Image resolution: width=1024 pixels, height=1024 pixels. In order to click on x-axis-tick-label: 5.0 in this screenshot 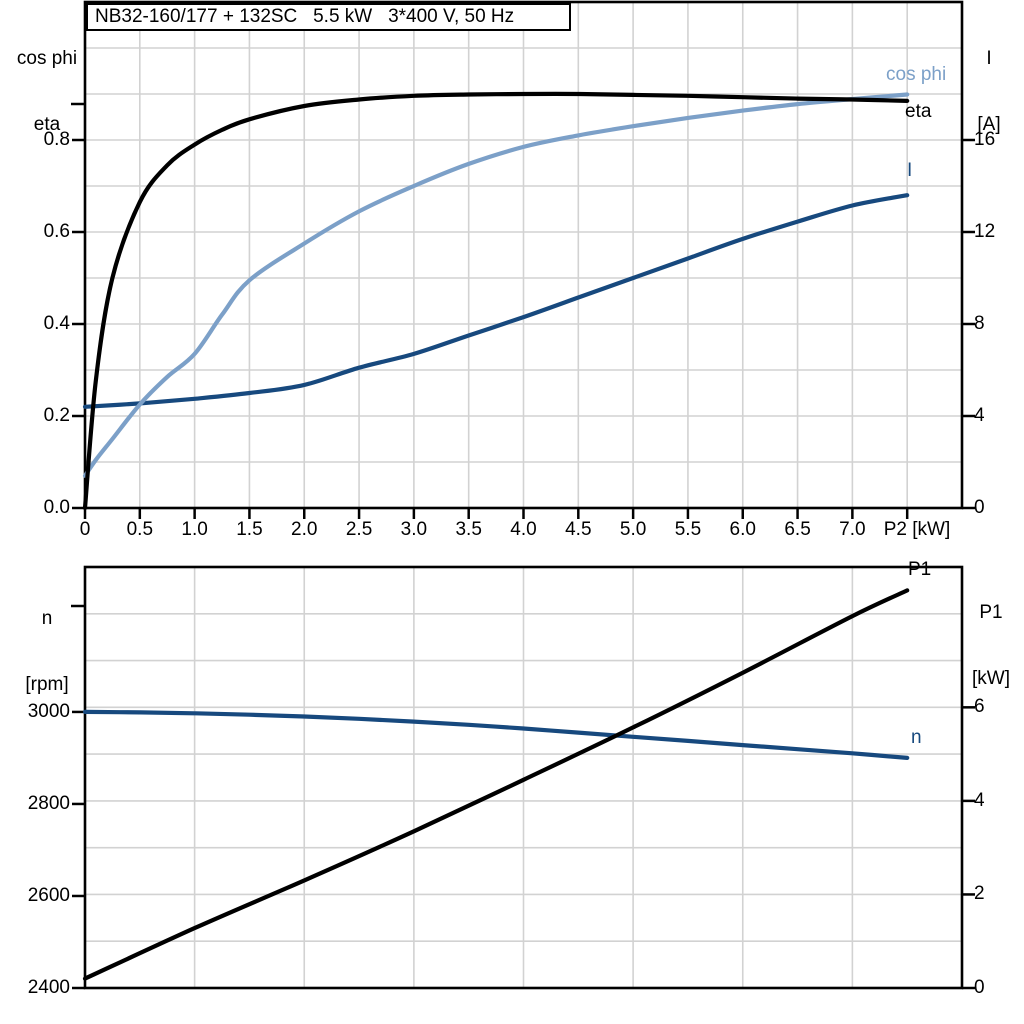, I will do `click(633, 529)`.